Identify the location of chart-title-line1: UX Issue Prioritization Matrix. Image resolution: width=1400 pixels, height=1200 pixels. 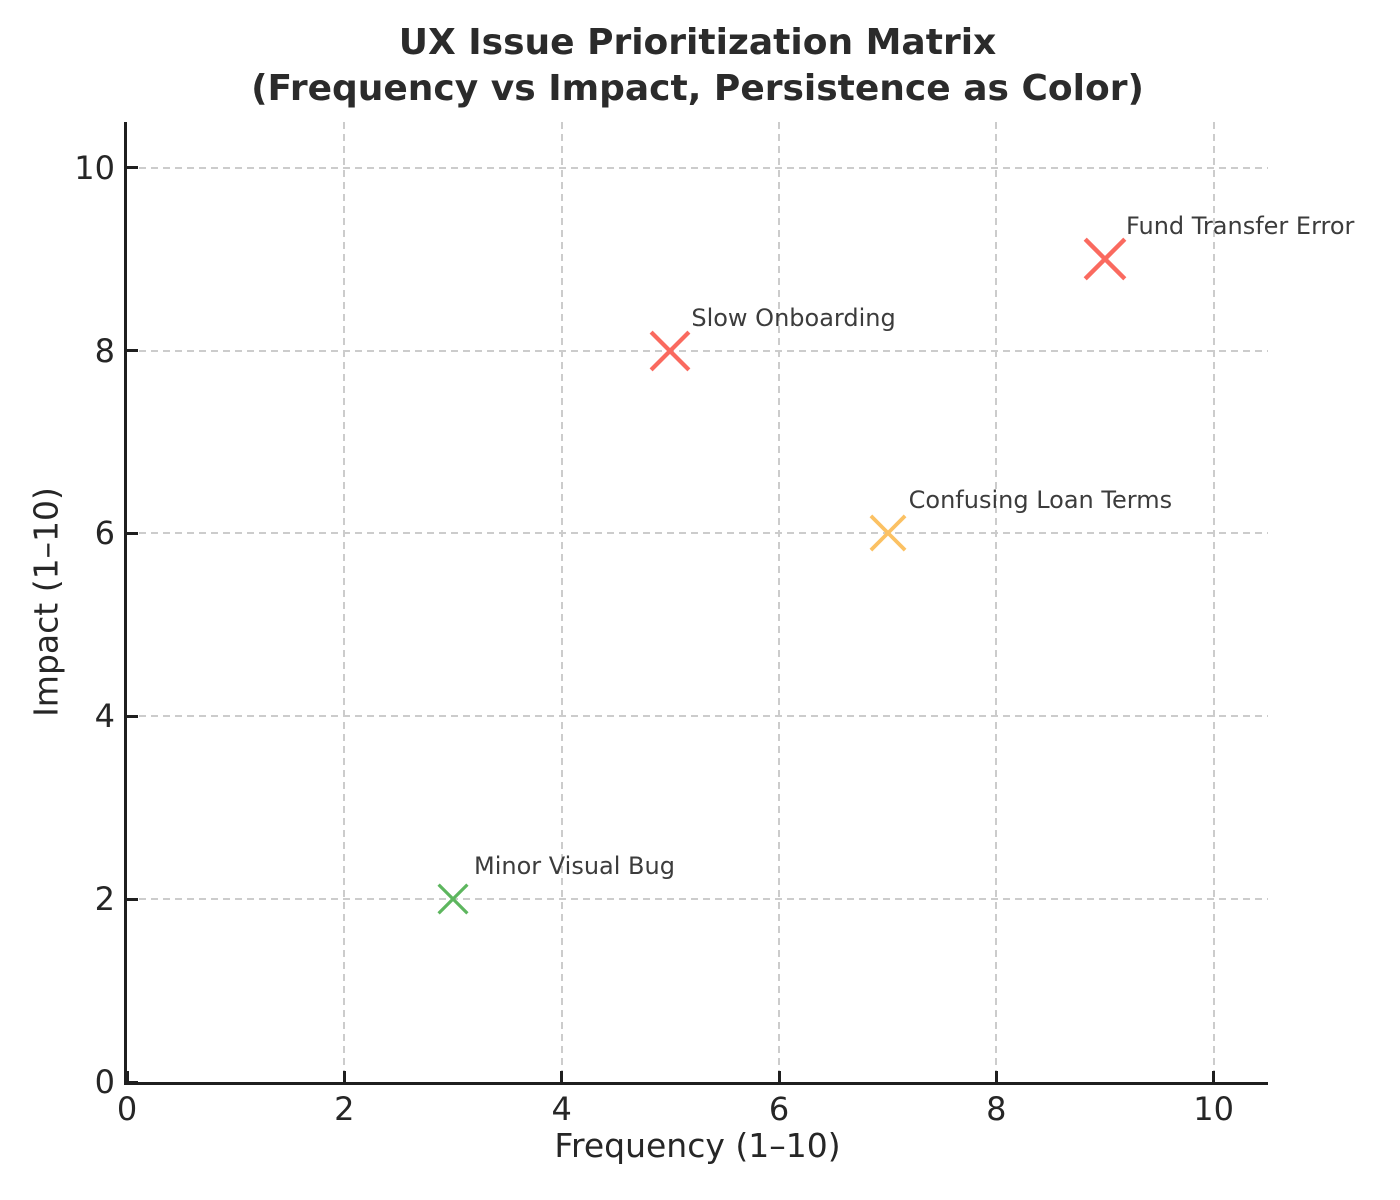
(697, 42).